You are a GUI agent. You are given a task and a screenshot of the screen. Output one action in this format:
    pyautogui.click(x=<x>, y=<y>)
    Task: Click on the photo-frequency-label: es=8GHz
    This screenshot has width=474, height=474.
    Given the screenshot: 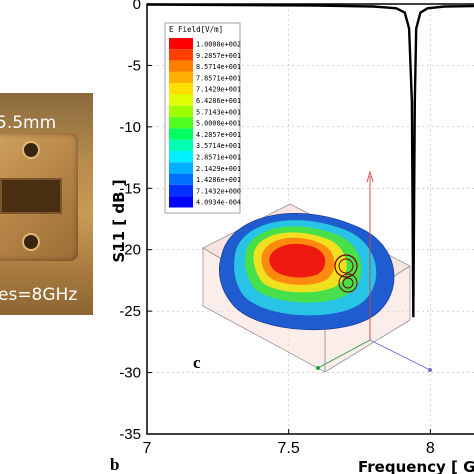 What is the action you would take?
    pyautogui.click(x=39, y=295)
    